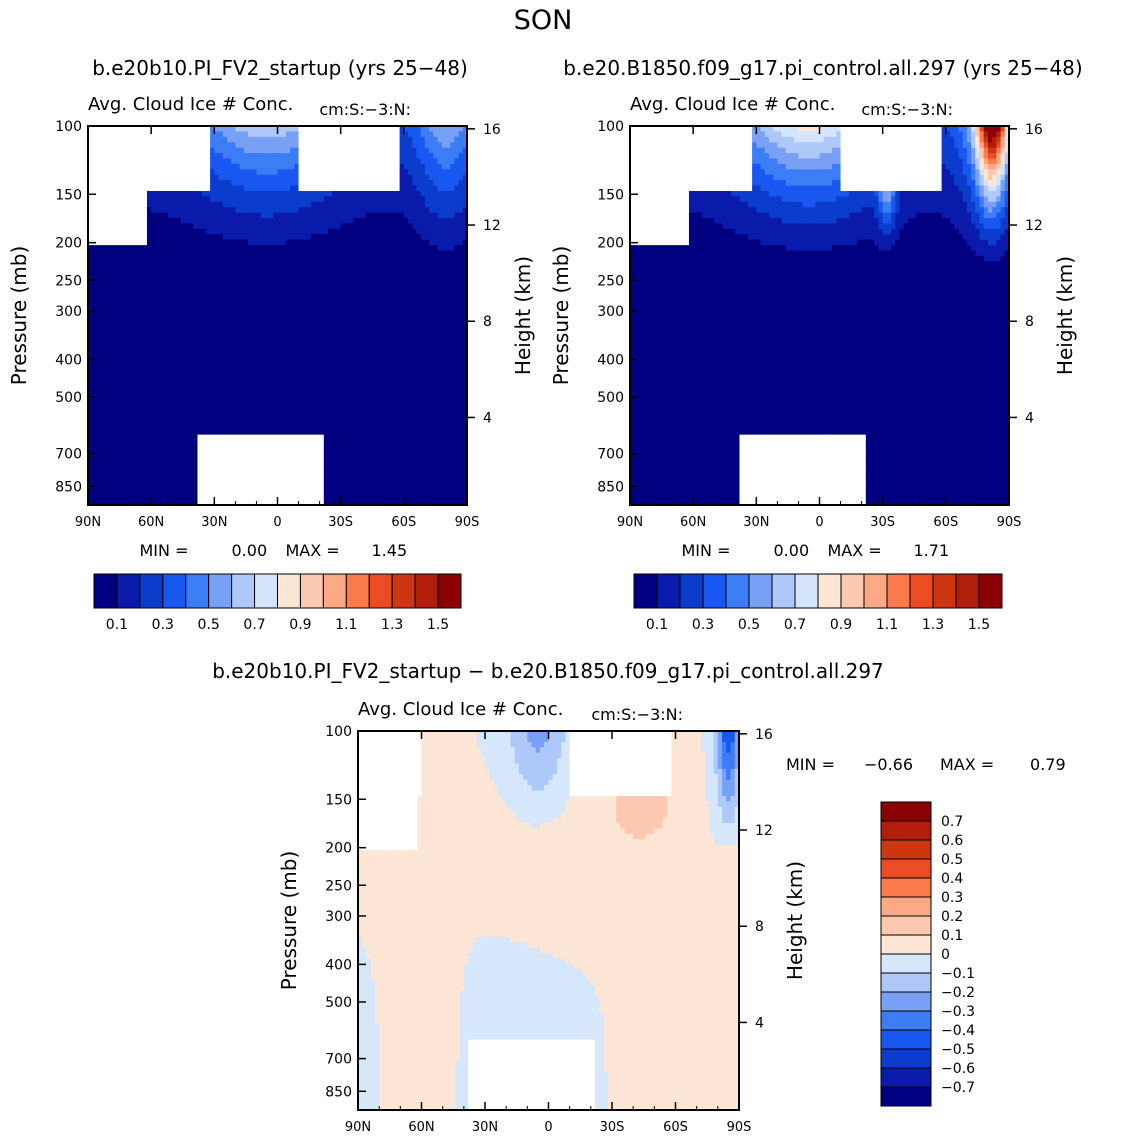 The image size is (1135, 1147). Describe the element at coordinates (278, 316) in the screenshot. I see `field-grid` at that location.